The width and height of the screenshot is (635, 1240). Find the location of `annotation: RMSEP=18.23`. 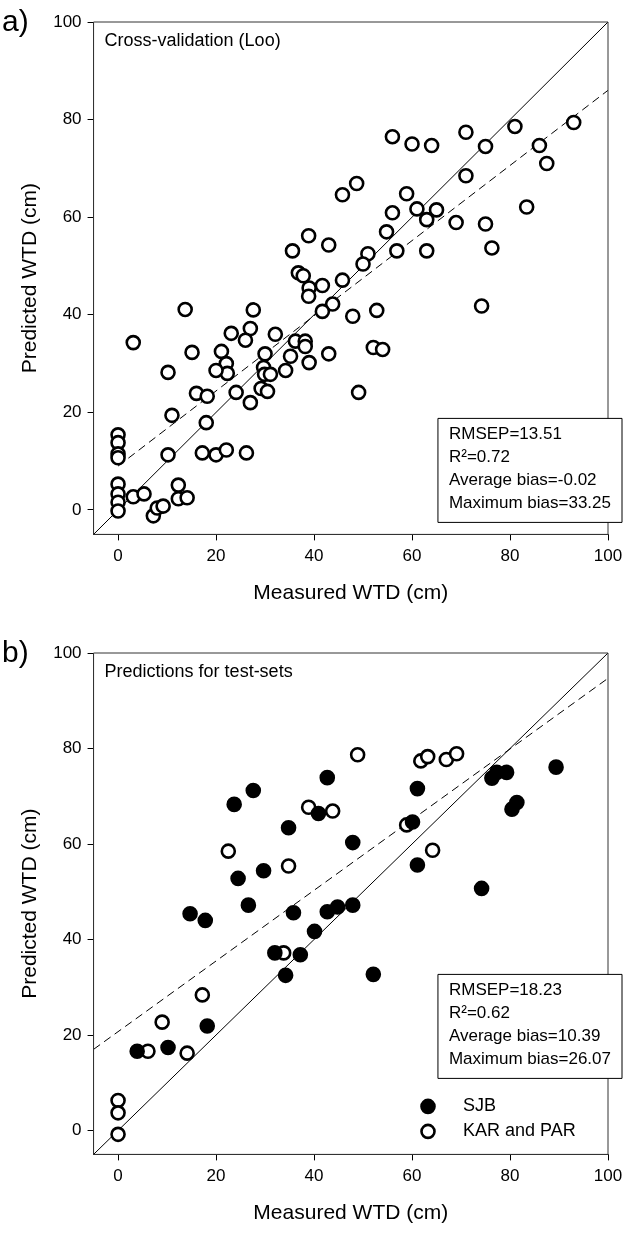

annotation: RMSEP=18.23 is located at coordinates (505, 989).